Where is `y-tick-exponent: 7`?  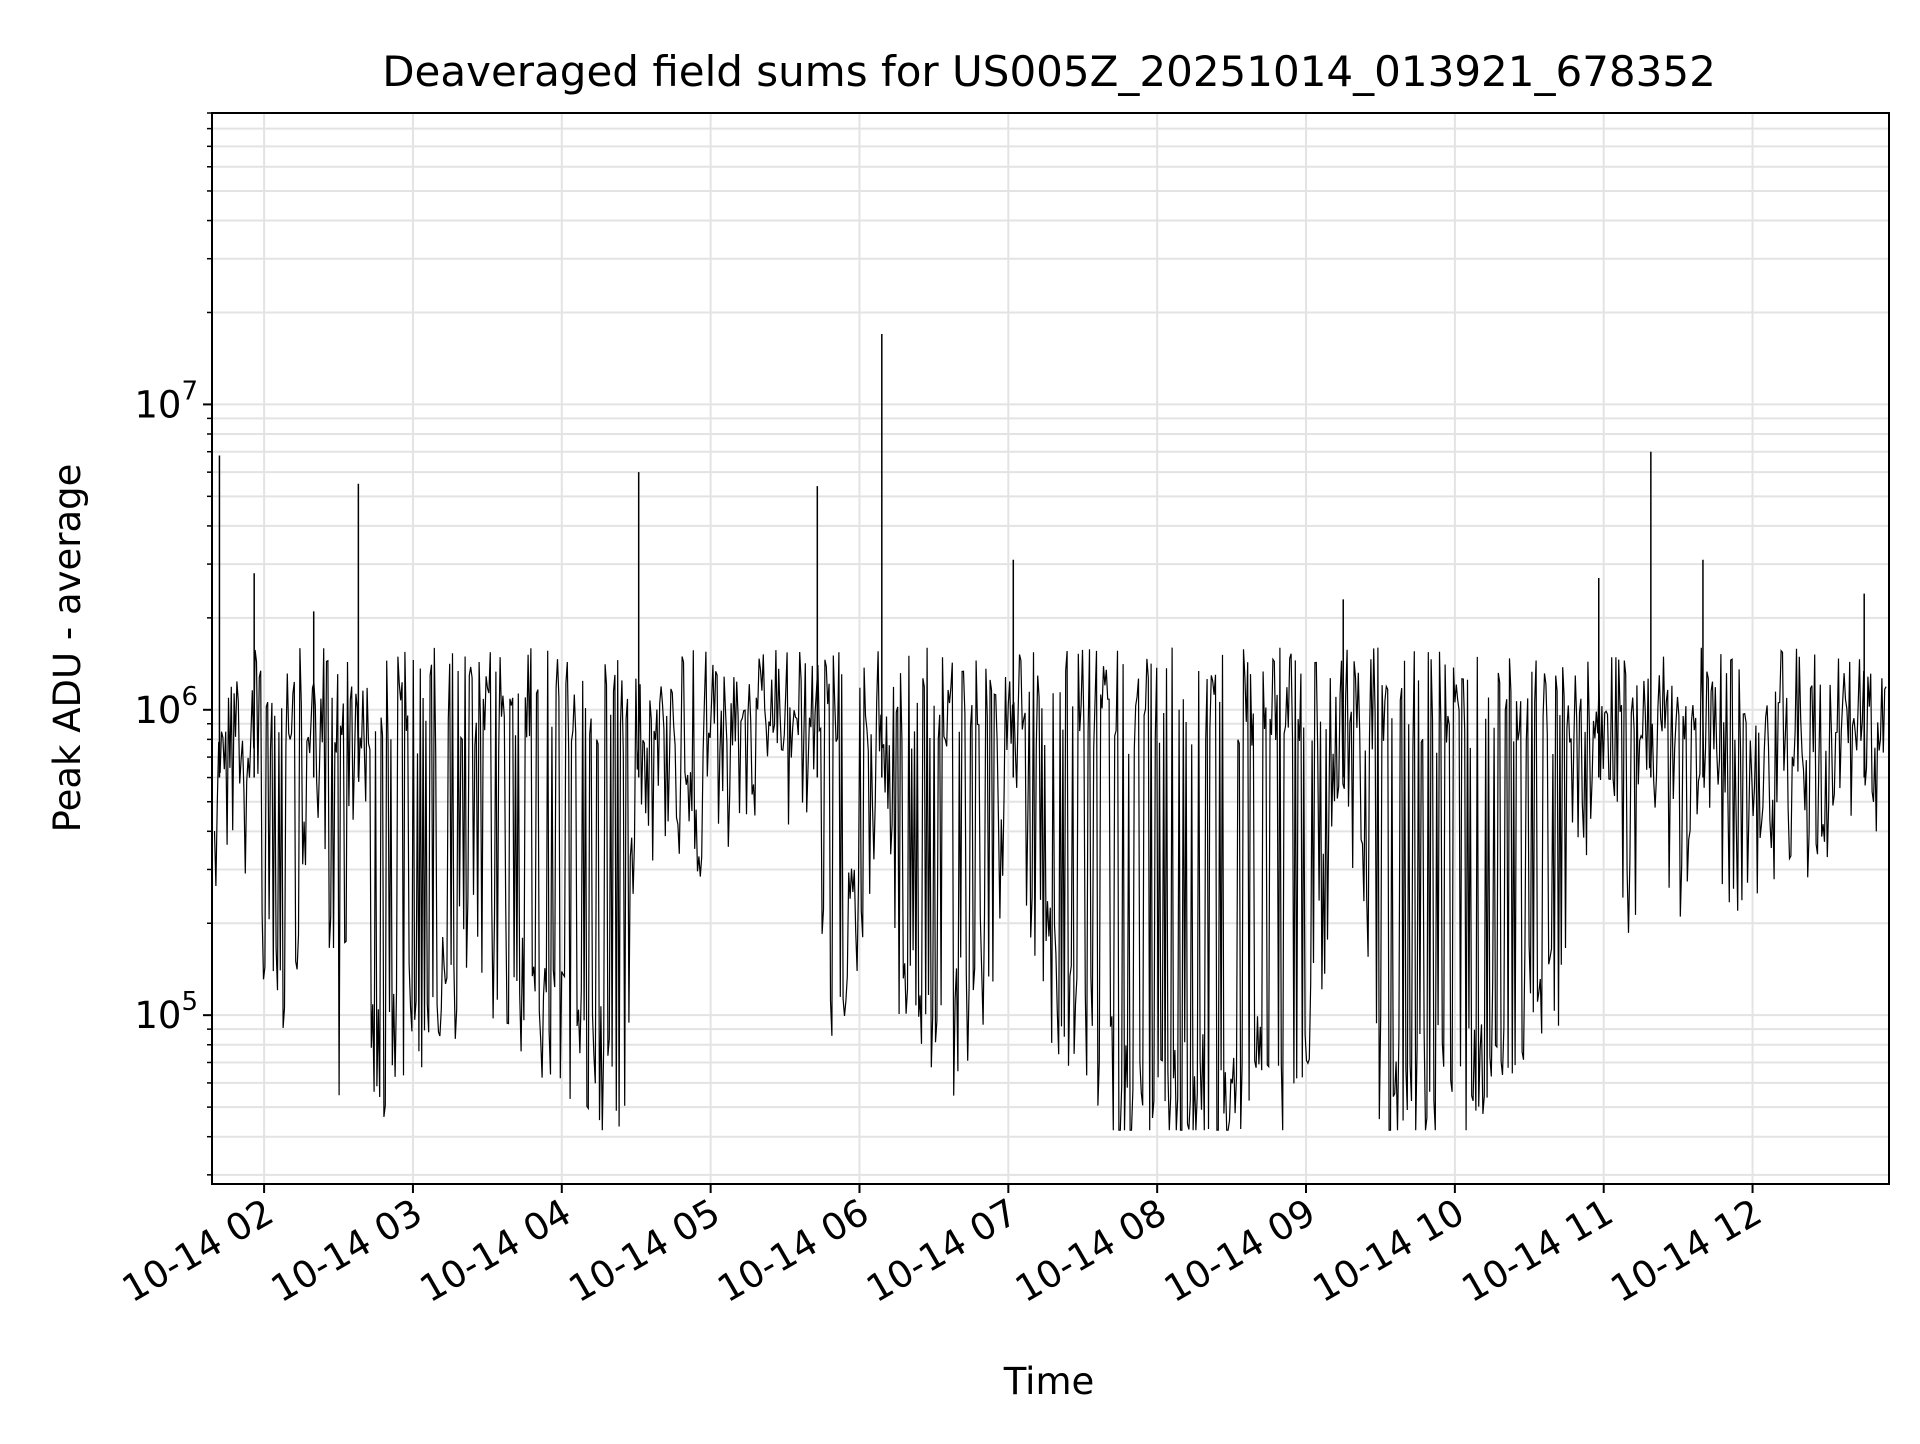 y-tick-exponent: 7 is located at coordinates (189, 391).